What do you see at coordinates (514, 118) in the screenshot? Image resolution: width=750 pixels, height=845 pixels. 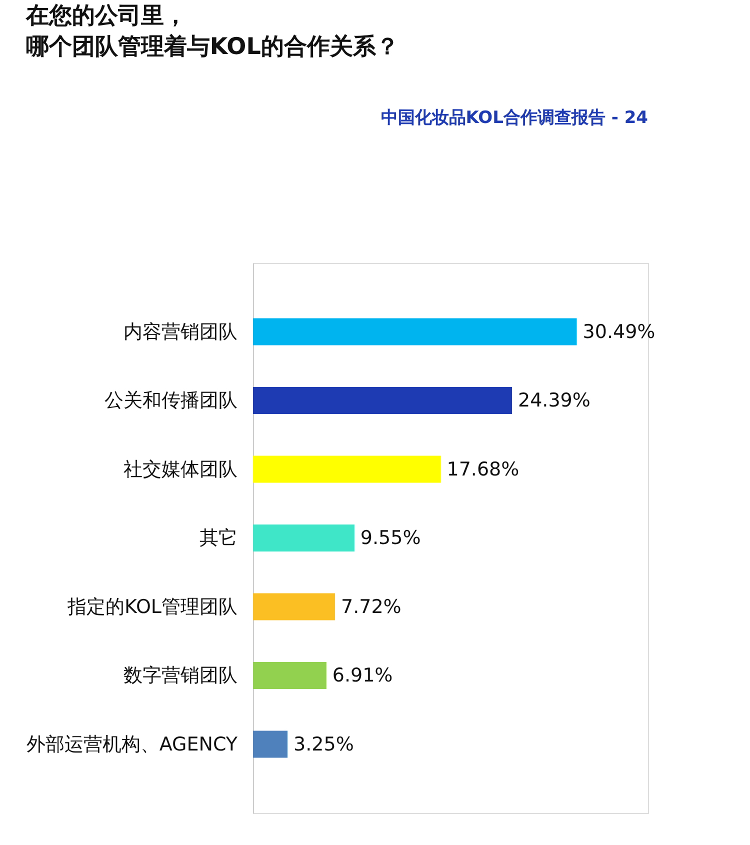 I see `text: 中国化妆品KOL合作调查报告 - 24` at bounding box center [514, 118].